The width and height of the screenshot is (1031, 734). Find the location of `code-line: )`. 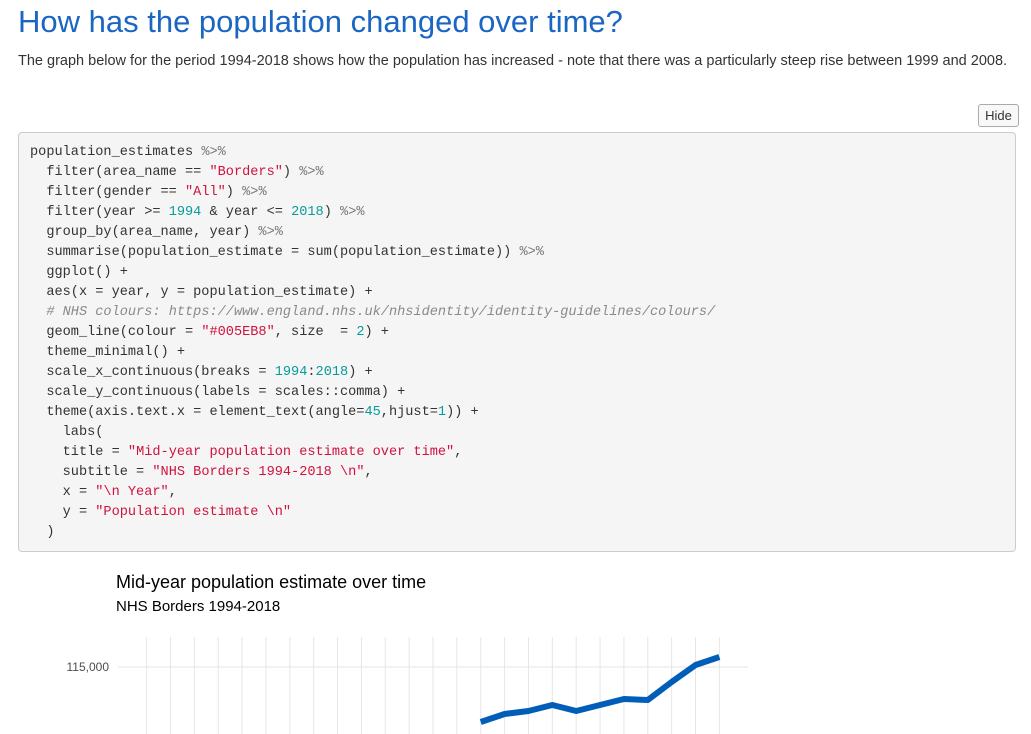

code-line: ) is located at coordinates (42, 532).